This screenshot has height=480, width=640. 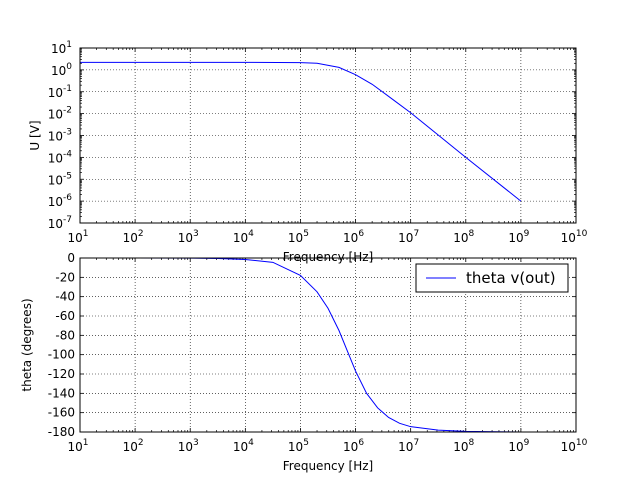 What do you see at coordinates (61, 413) in the screenshot?
I see `y-tick-label: -160` at bounding box center [61, 413].